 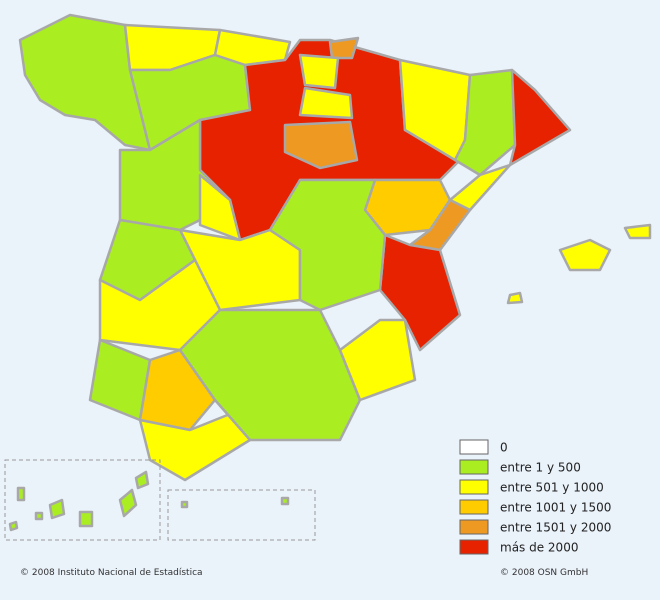 I want to click on footer-right: © 2008 OSN GmbH, so click(x=544, y=573).